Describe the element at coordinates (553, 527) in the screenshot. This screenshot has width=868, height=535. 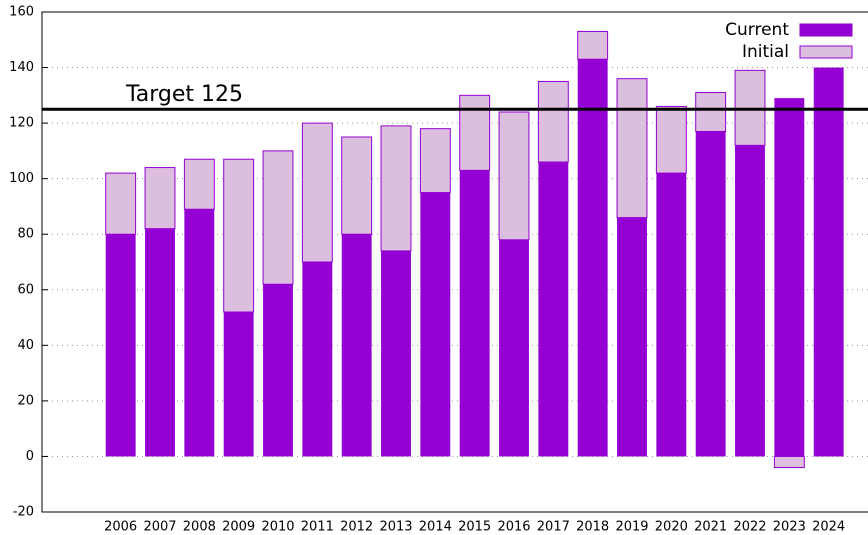
I see `x-tick-label: 2017` at that location.